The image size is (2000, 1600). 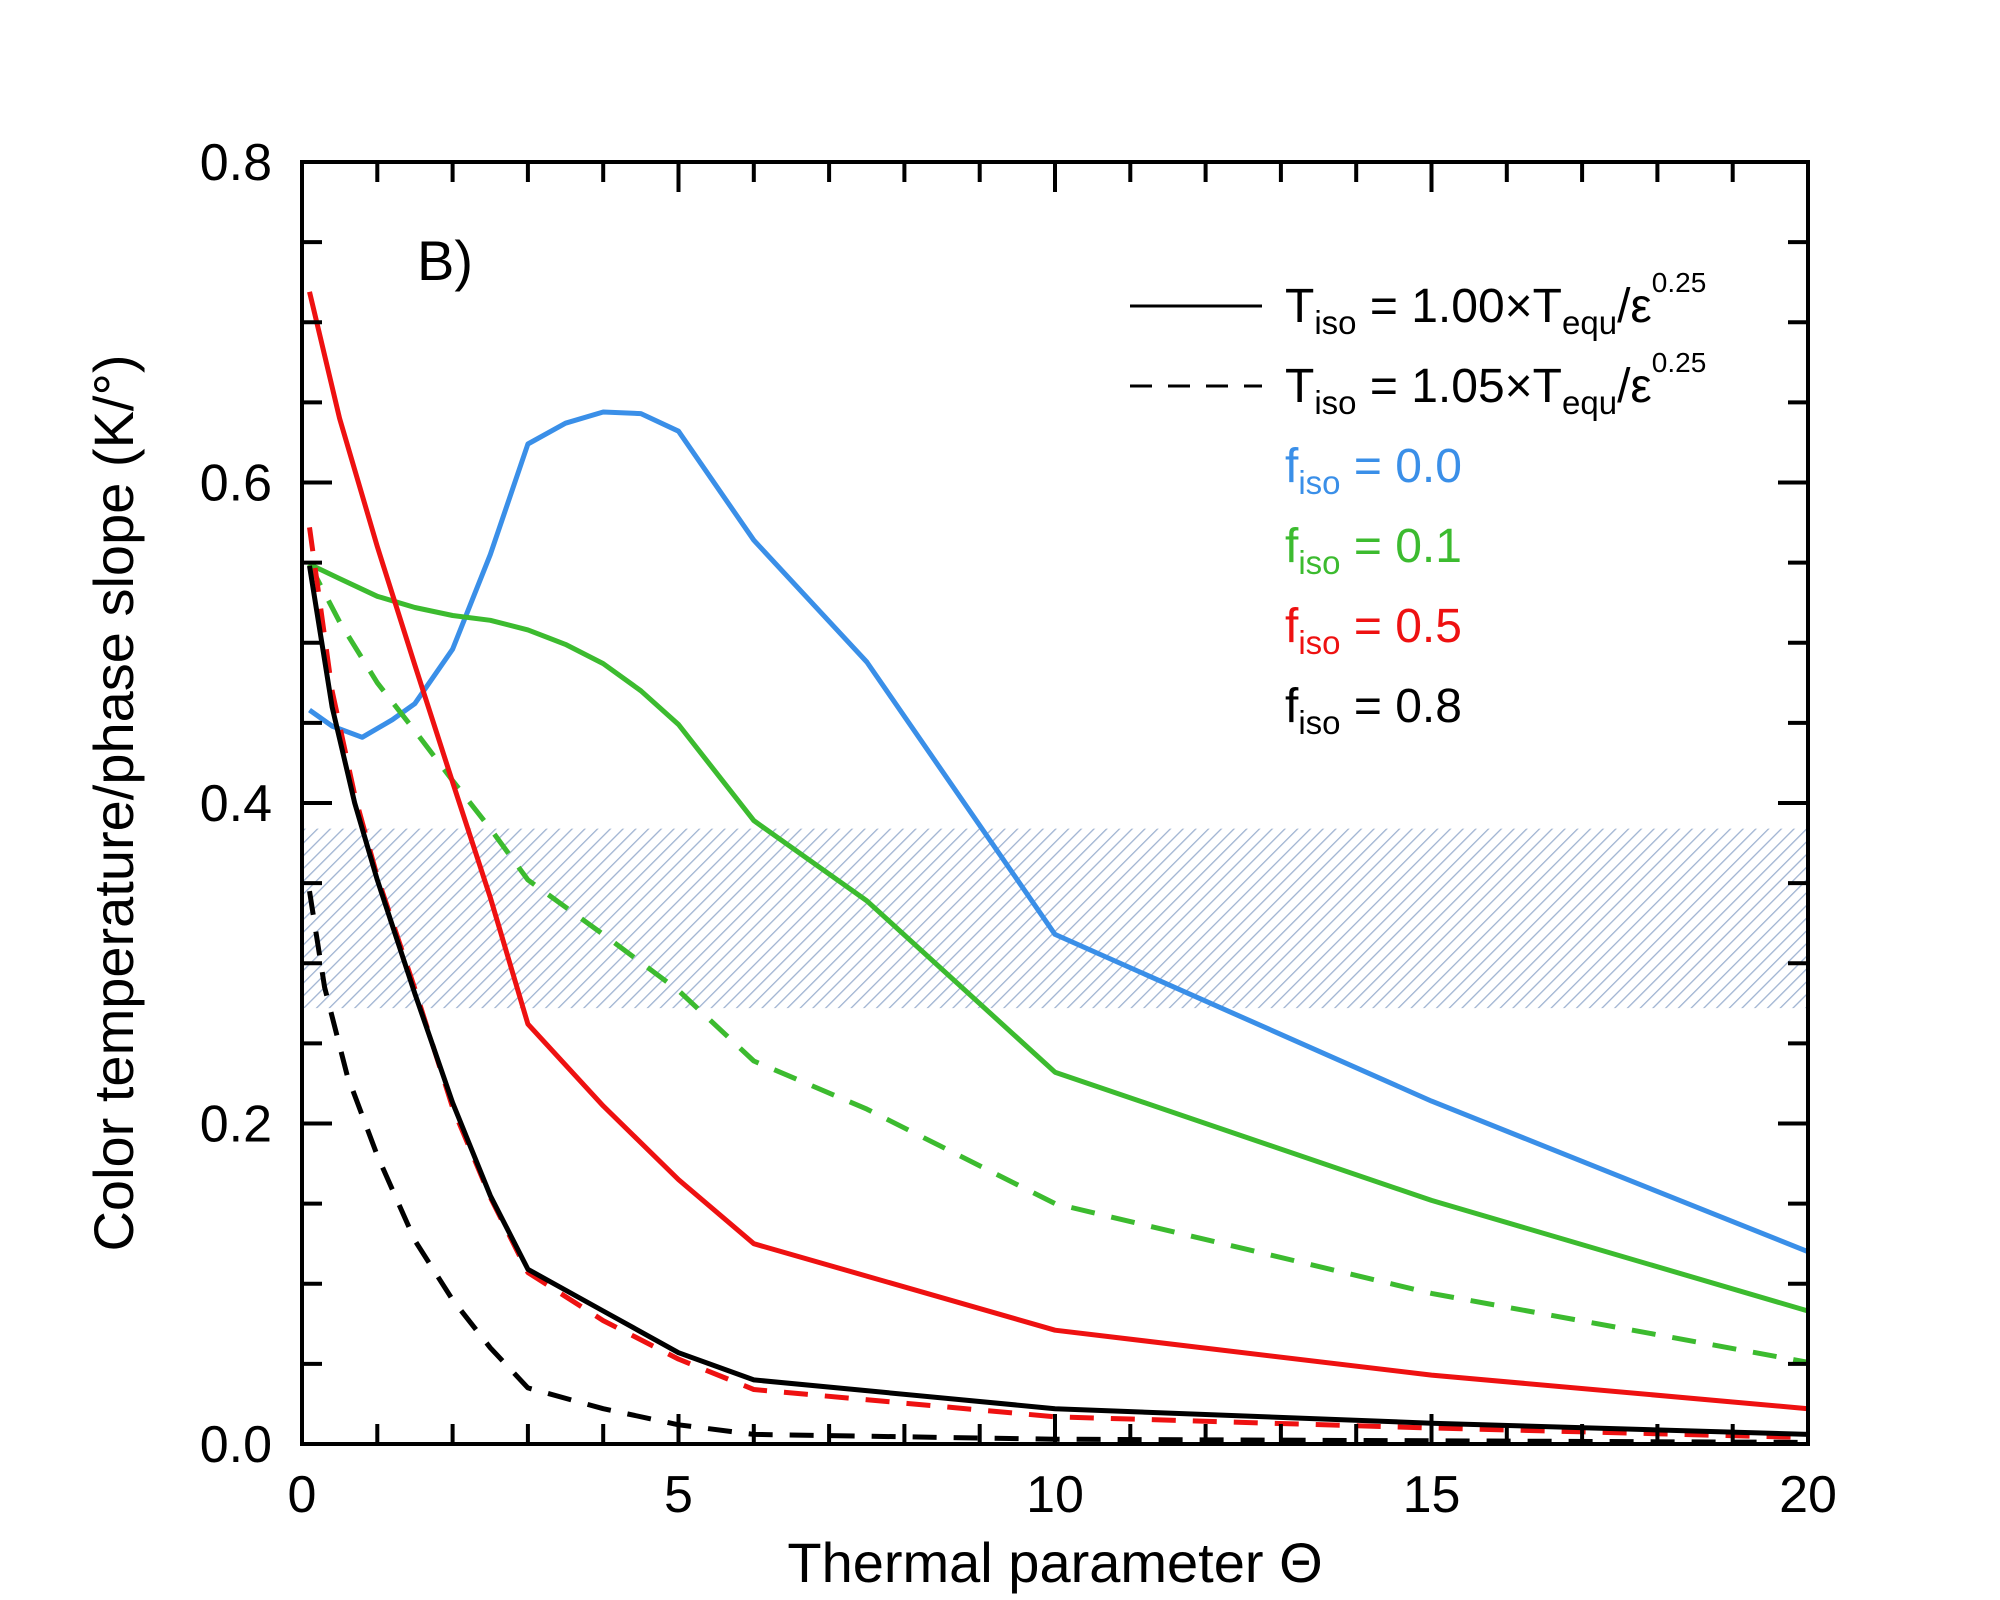 What do you see at coordinates (236, 1445) in the screenshot?
I see `y-tick-label: 0.0` at bounding box center [236, 1445].